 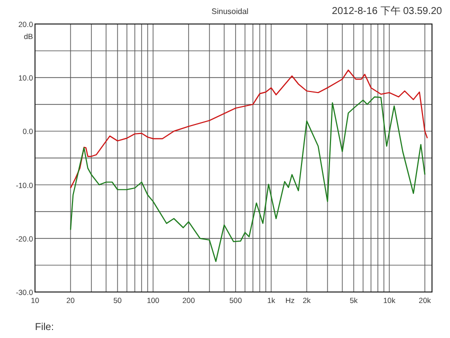 I want to click on text: 2012-8-16 下午 03.59.20, so click(x=387, y=11).